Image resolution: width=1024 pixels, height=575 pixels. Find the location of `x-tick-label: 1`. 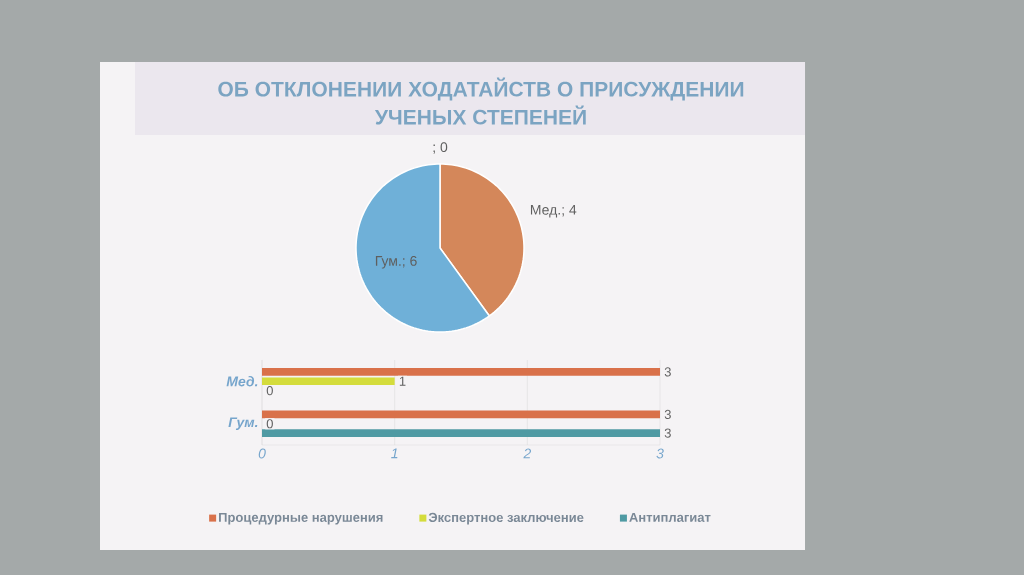

x-tick-label: 1 is located at coordinates (394, 453).